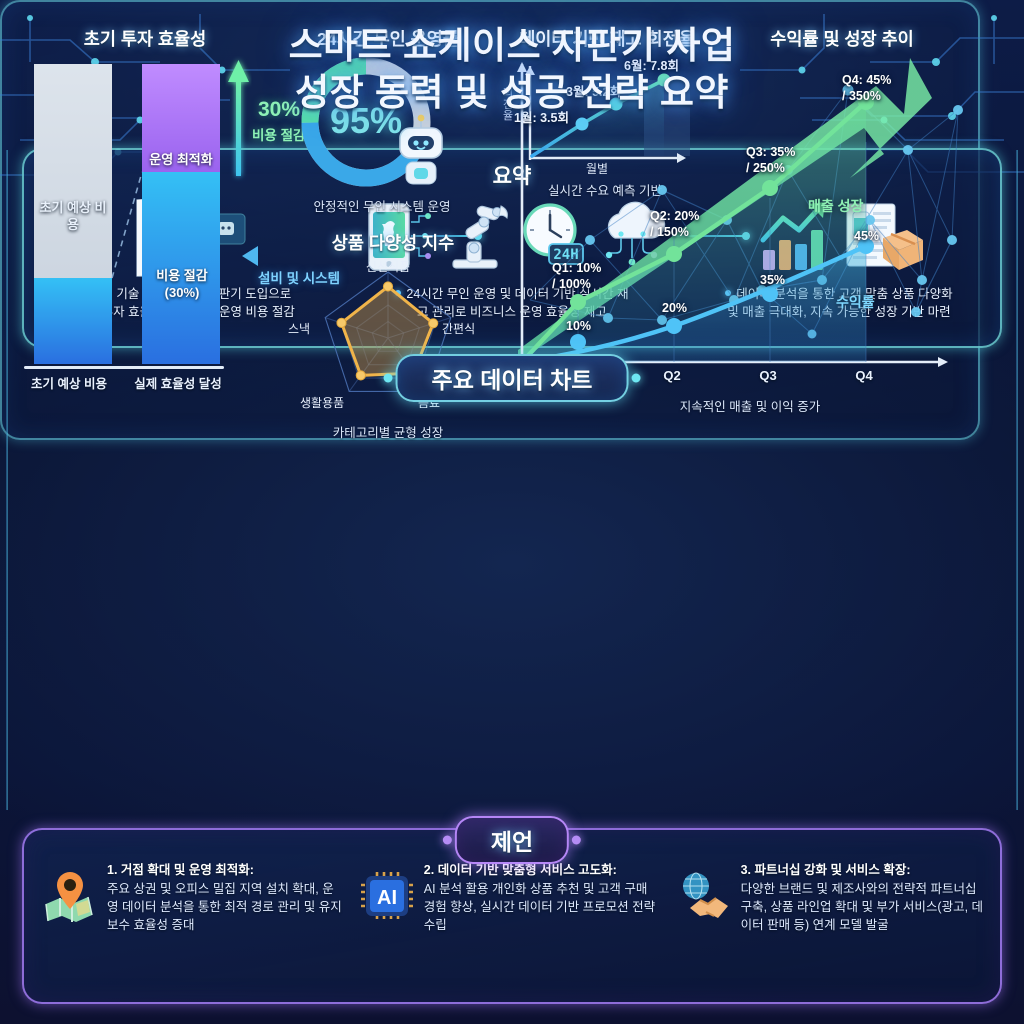  I want to click on growth-x-label-q2: Q2, so click(672, 375).